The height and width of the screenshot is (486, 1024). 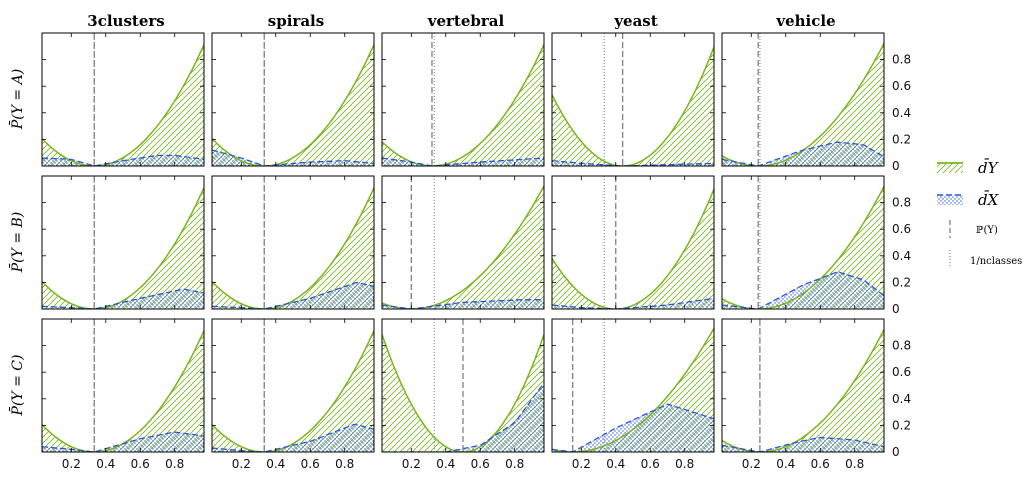 I want to click on panel-2-4: 0.2 0.4 0.6 0.8 0 0.2 0.4 0.6 0.8, so click(x=816, y=394).